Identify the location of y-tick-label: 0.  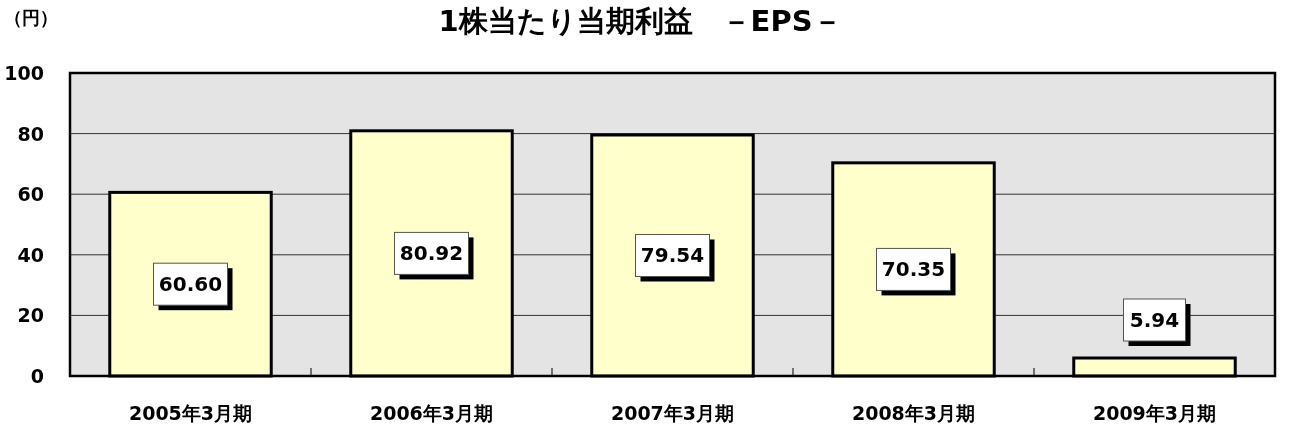
(37, 376).